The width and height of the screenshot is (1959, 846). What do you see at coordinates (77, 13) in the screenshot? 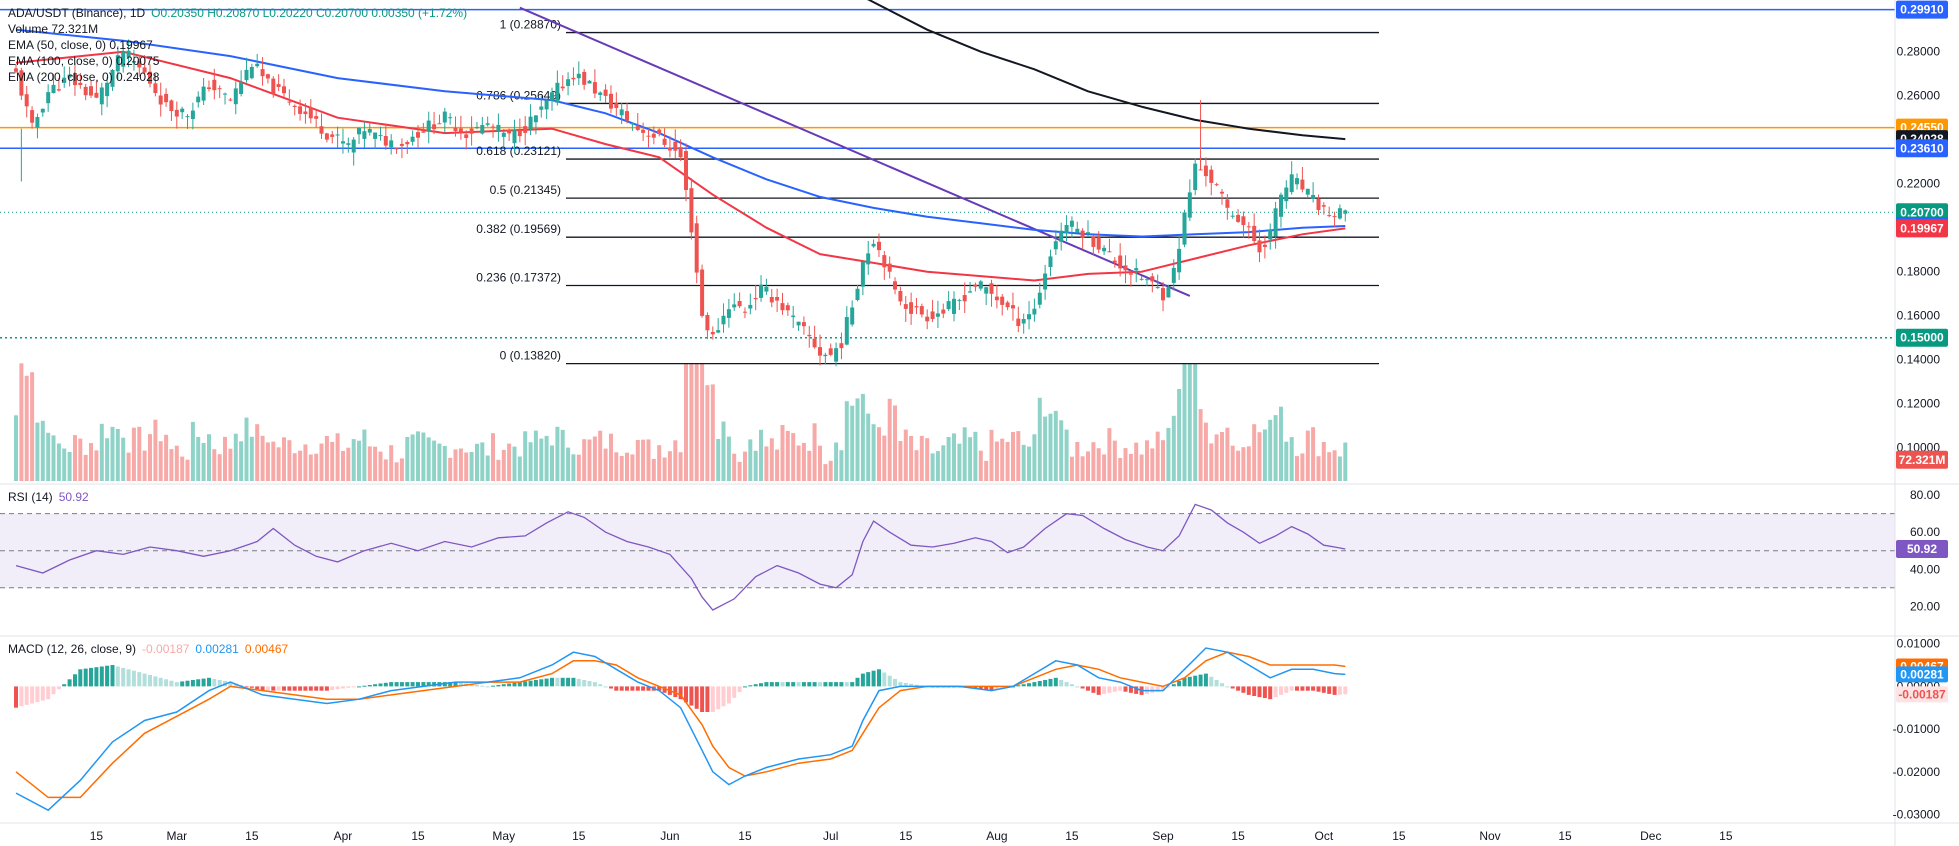
I see `symbol-label: ADA/USDT (Binance), 1D` at bounding box center [77, 13].